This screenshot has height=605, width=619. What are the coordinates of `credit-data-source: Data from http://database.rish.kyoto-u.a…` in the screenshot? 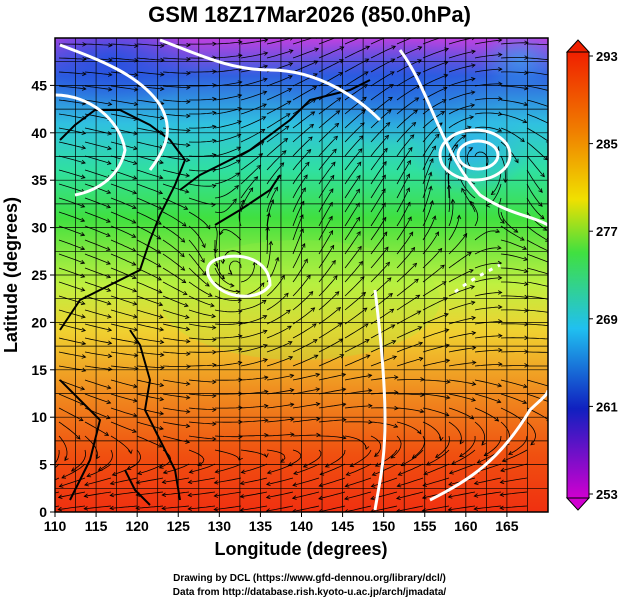 It's located at (309, 592).